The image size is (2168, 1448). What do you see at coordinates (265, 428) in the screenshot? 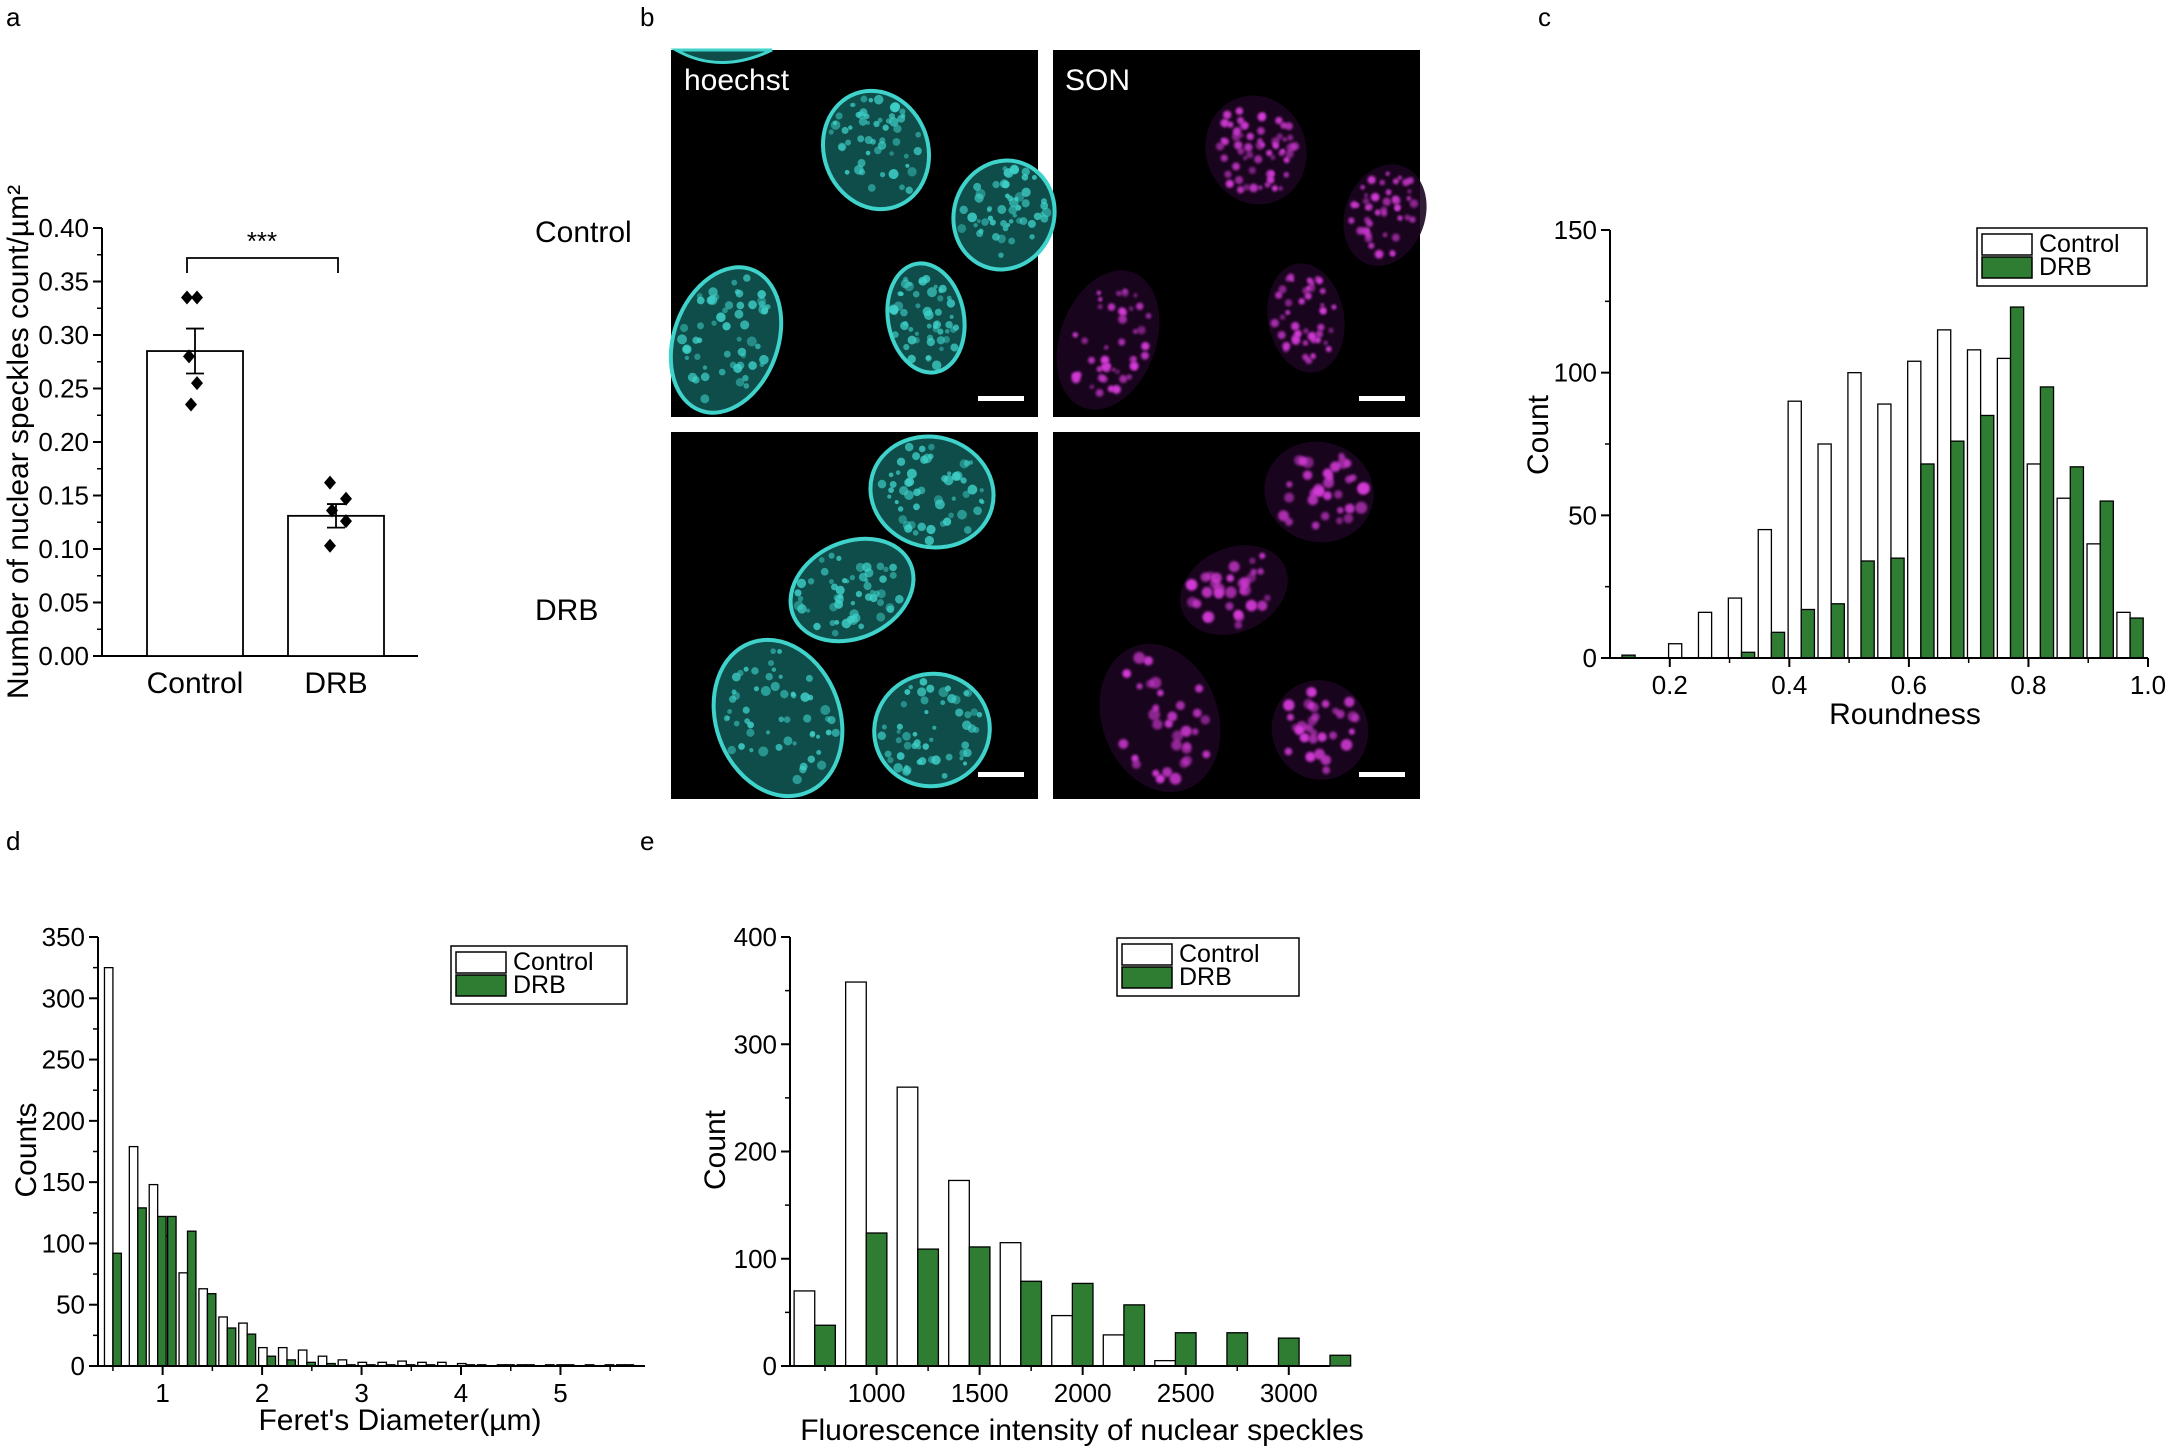
I see `panel-a-error-bars` at bounding box center [265, 428].